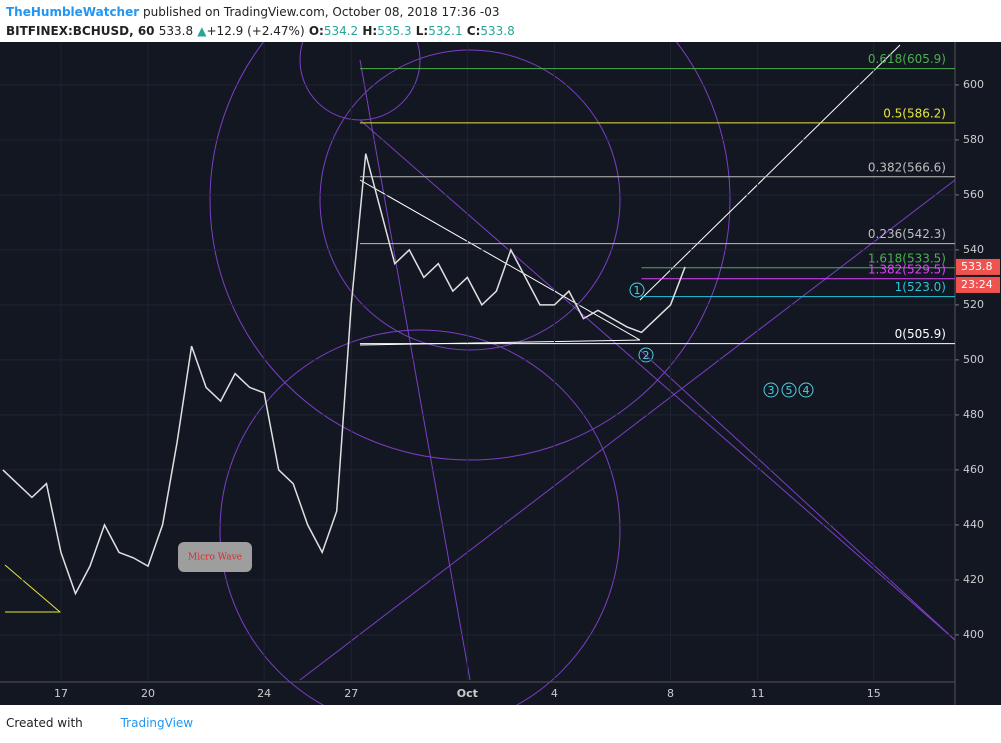  I want to click on wave-label: 2, so click(646, 355).